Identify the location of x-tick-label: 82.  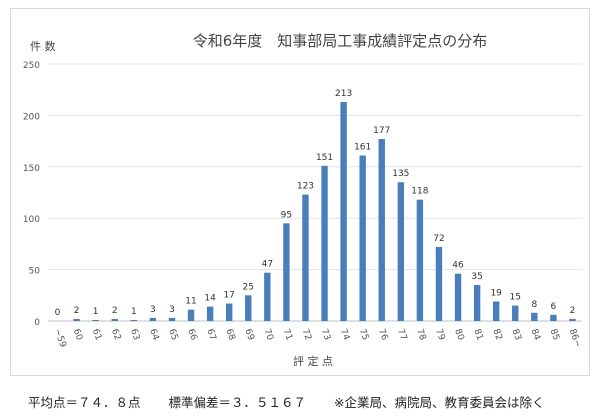
(496, 335).